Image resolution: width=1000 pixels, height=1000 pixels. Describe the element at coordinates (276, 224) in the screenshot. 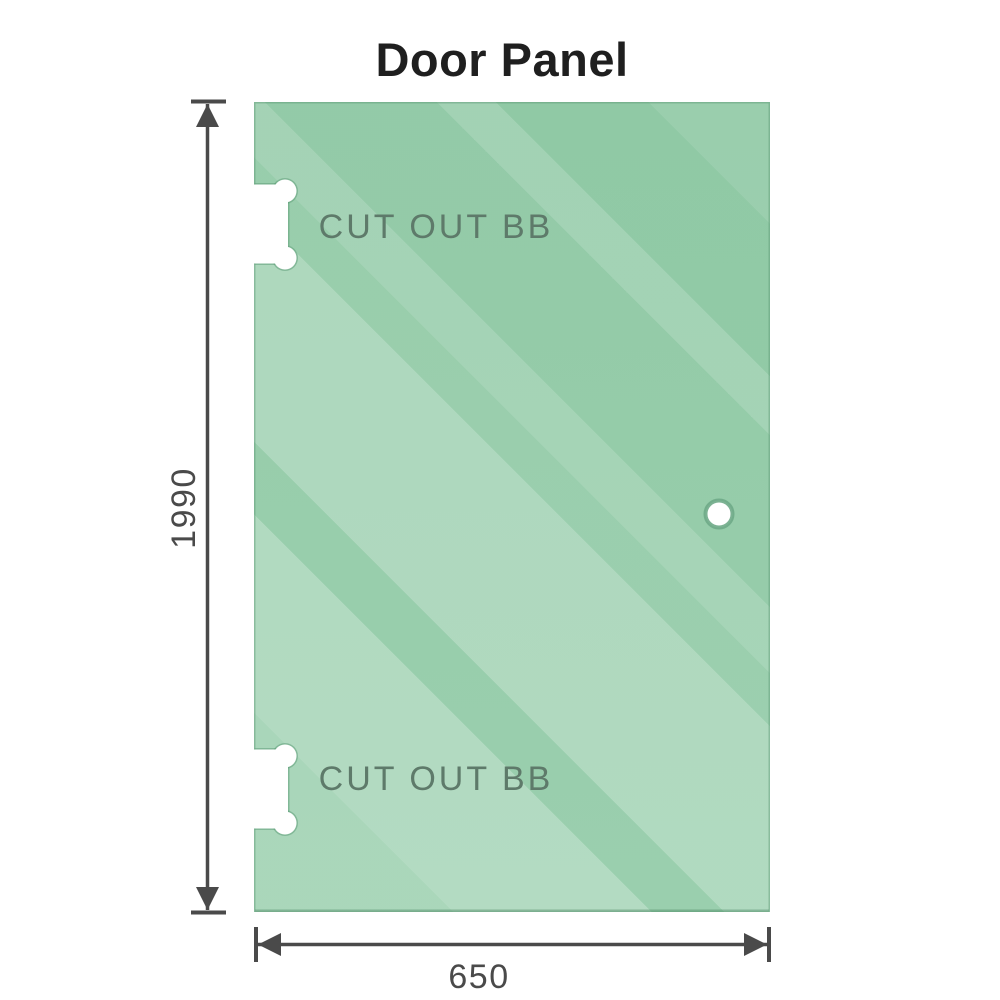

I see `hinge-cutout-top` at that location.